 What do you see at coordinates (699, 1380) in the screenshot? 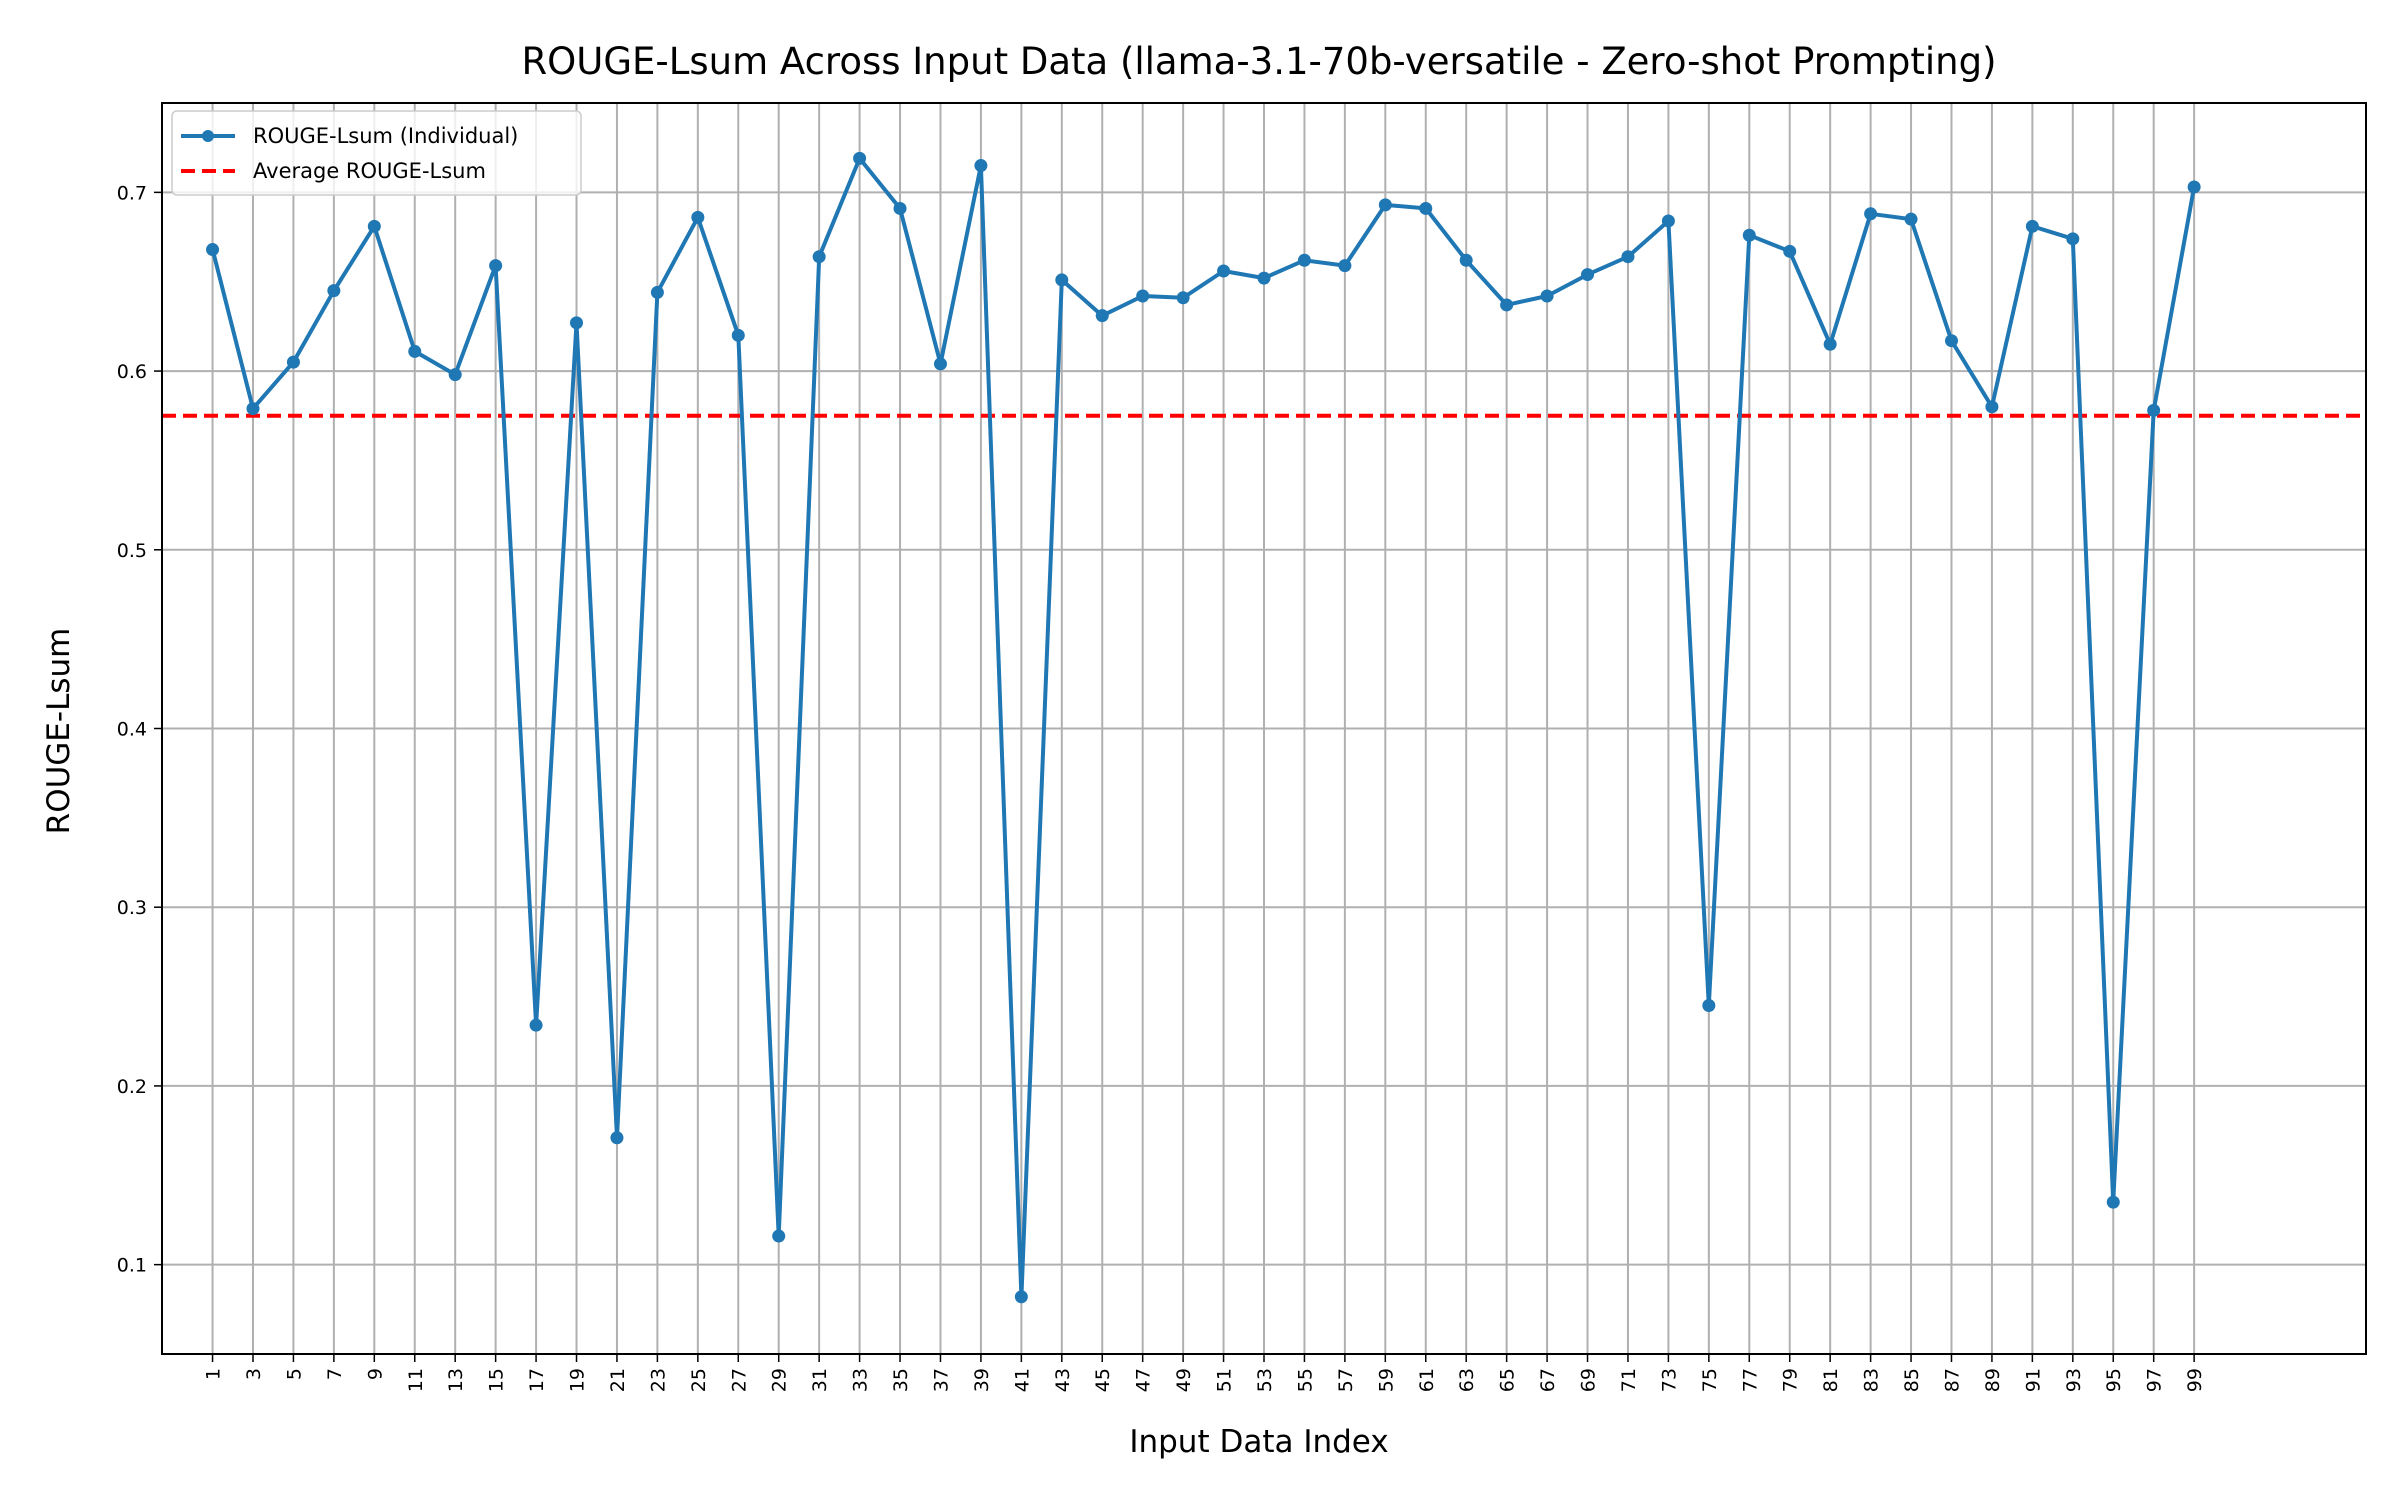
I see `x-tick-label: 25` at bounding box center [699, 1380].